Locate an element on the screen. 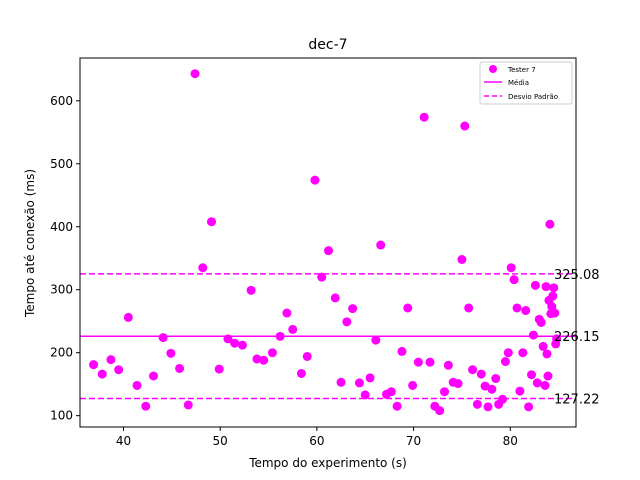  y-tick-label: 500 is located at coordinates (61, 164).